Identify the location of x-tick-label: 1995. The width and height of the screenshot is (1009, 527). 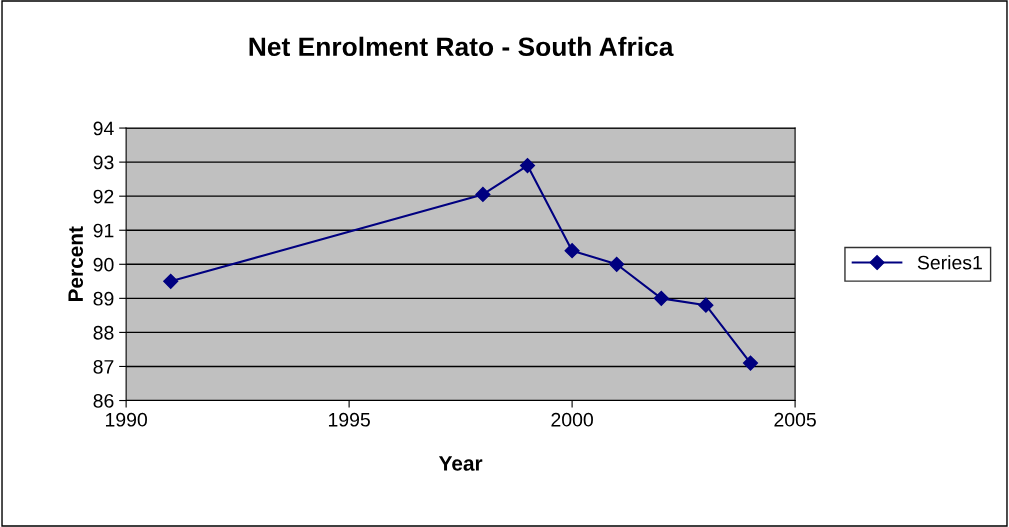
(349, 419).